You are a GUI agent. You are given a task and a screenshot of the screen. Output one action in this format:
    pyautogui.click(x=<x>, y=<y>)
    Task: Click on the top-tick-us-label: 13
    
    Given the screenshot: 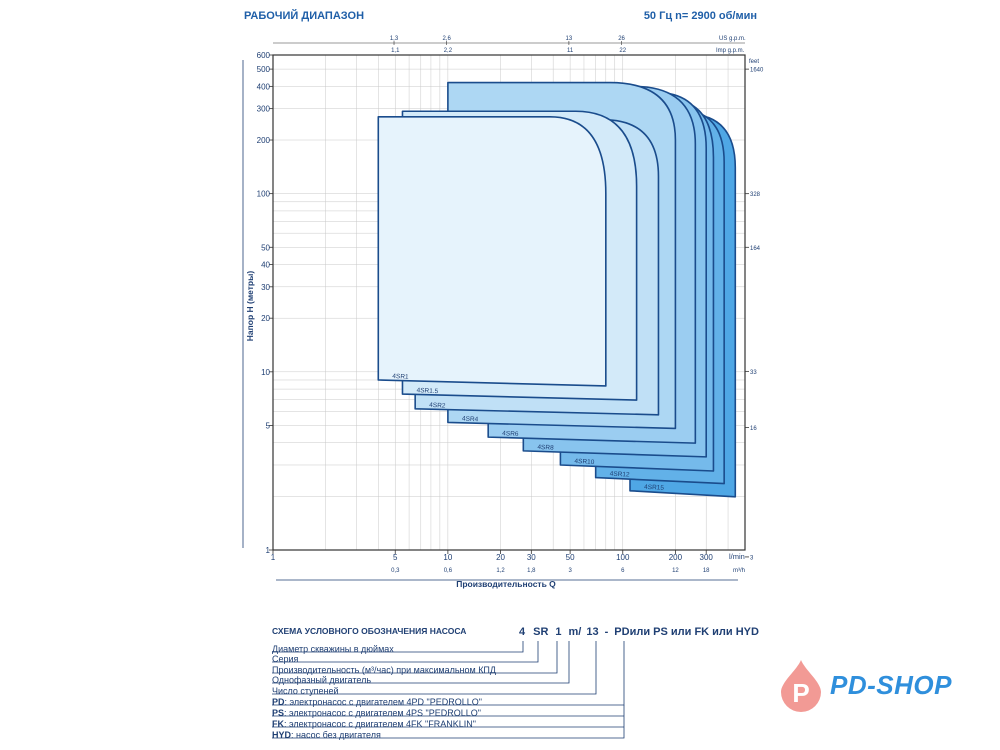 What is the action you would take?
    pyautogui.click(x=569, y=39)
    